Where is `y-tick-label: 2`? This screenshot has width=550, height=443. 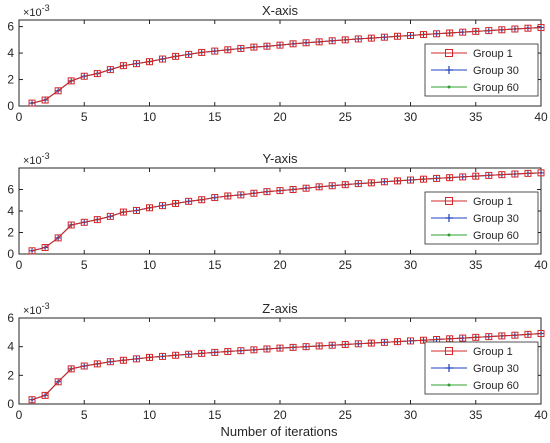
y-tick-label: 2 is located at coordinates (10, 375).